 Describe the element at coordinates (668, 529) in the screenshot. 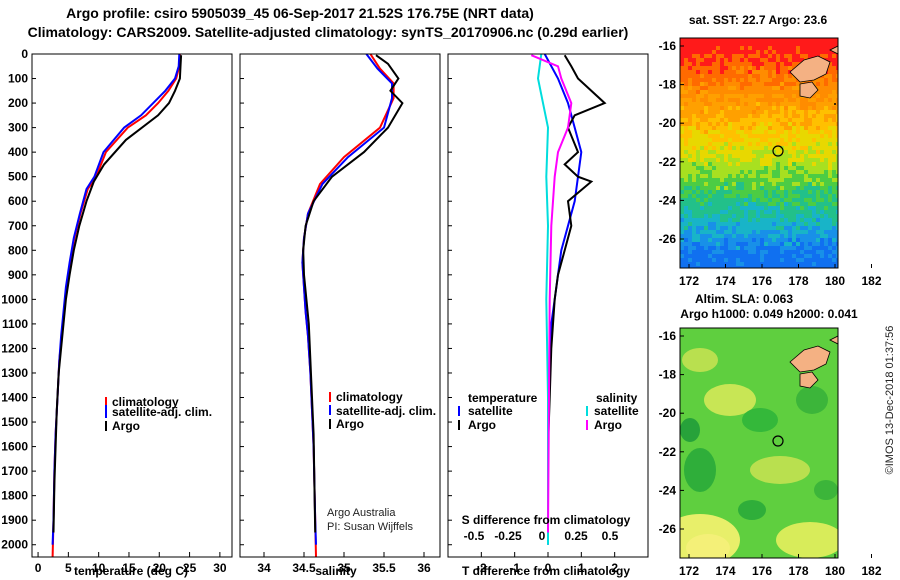

I see `lat-tick-label: -26` at that location.